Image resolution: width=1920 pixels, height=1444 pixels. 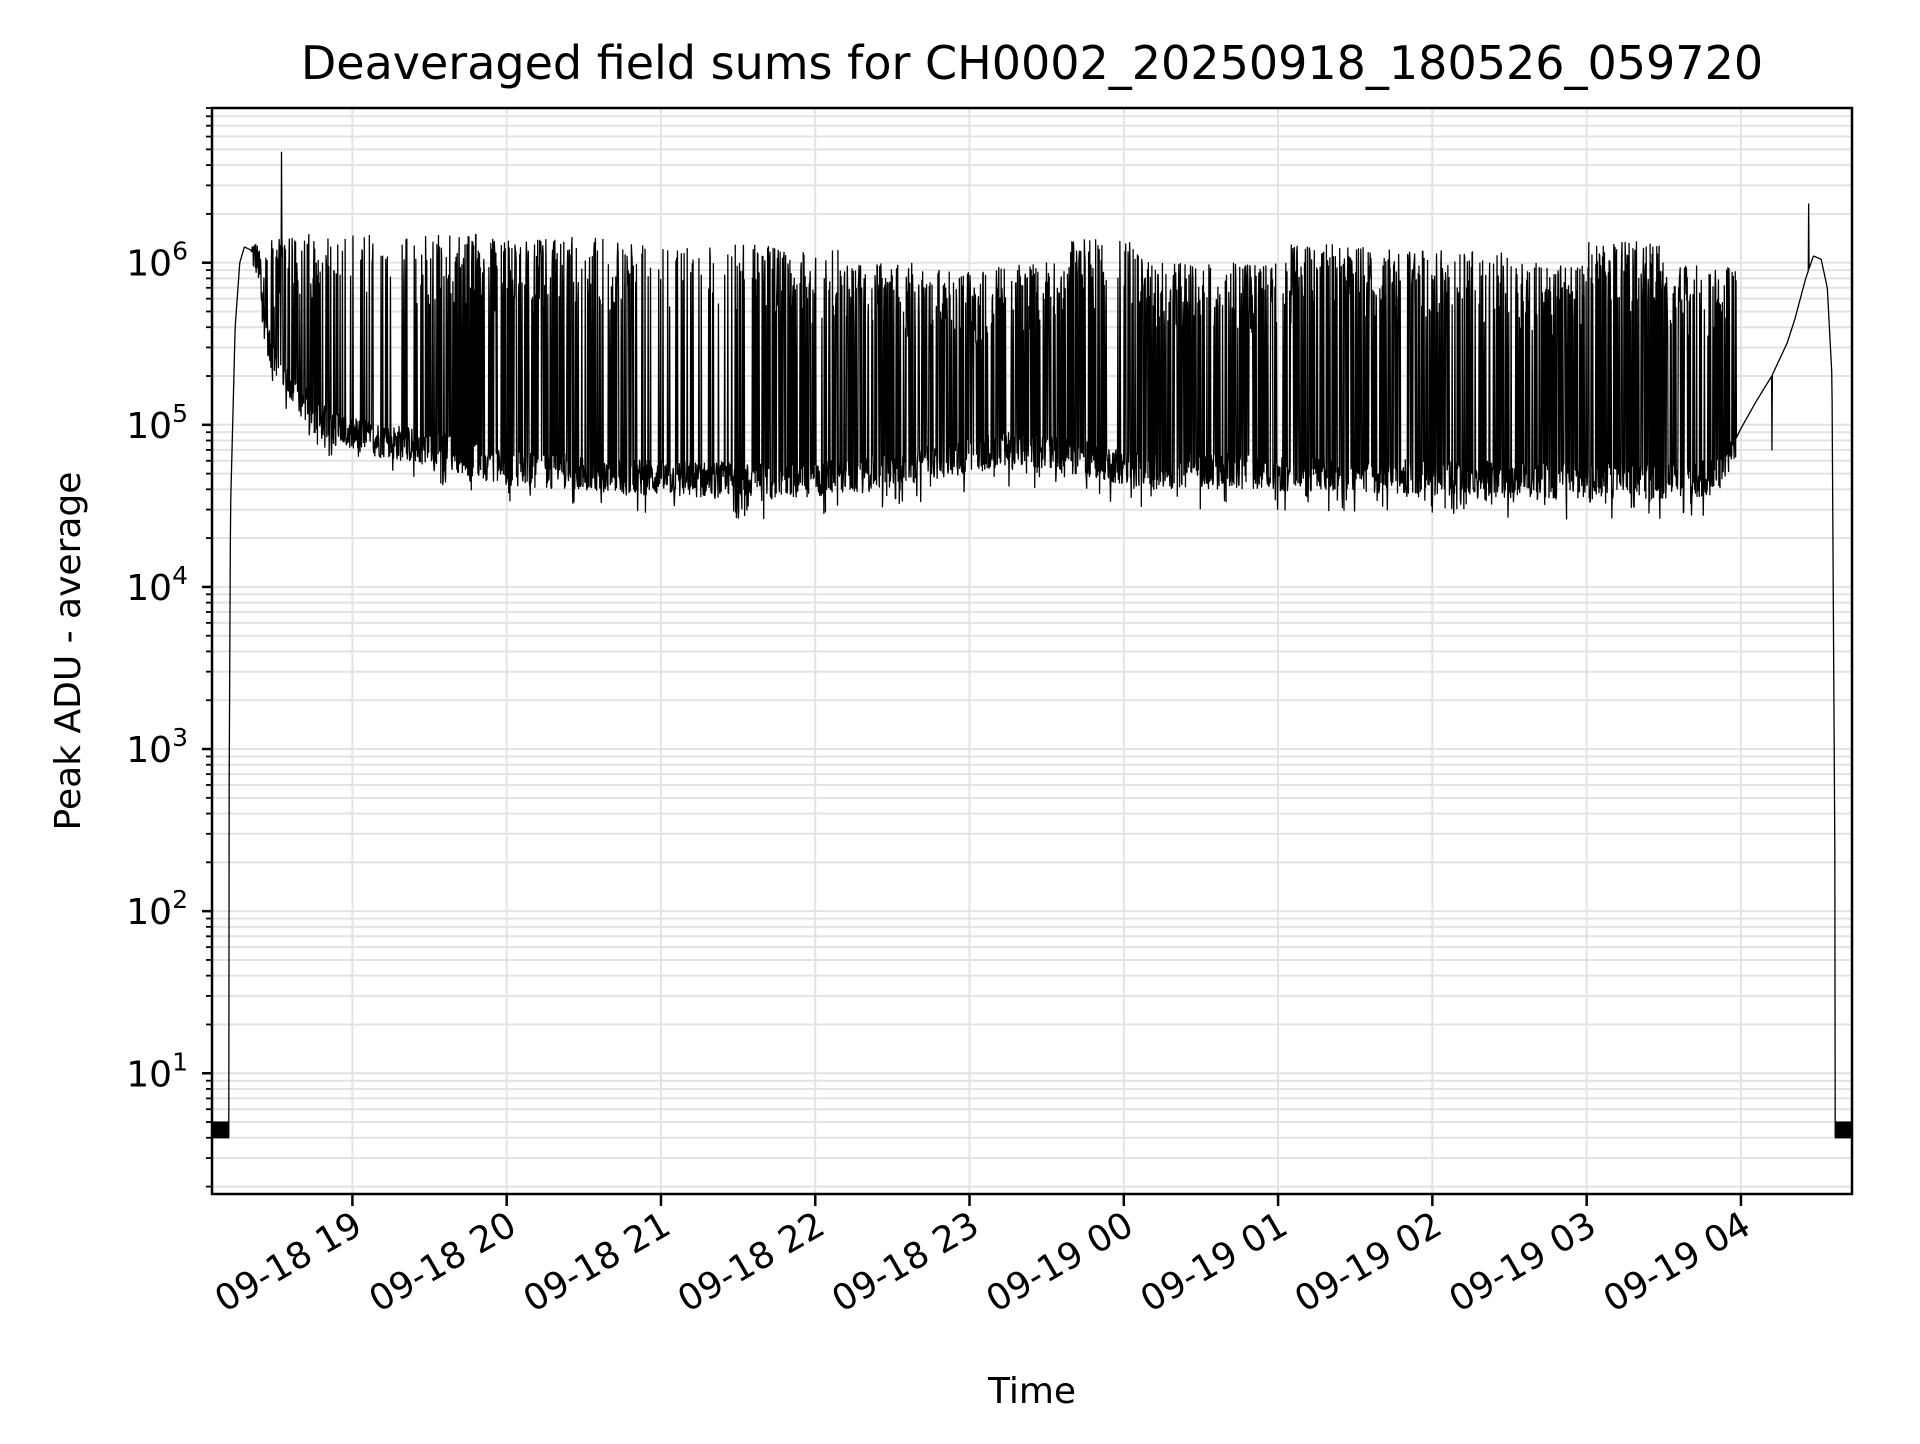 I want to click on y-tick-label: 10³, so click(x=157, y=747).